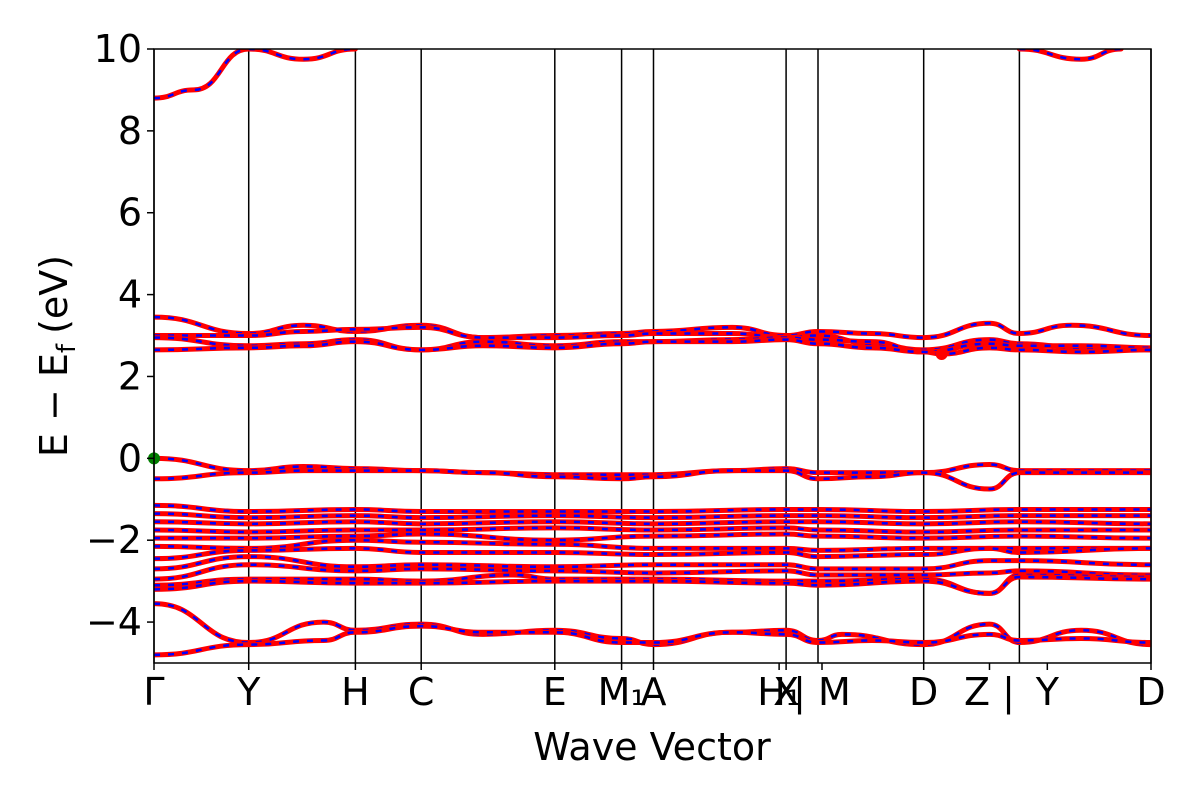  I want to click on y-axis-title: E − Ef (eV), so click(57, 356).